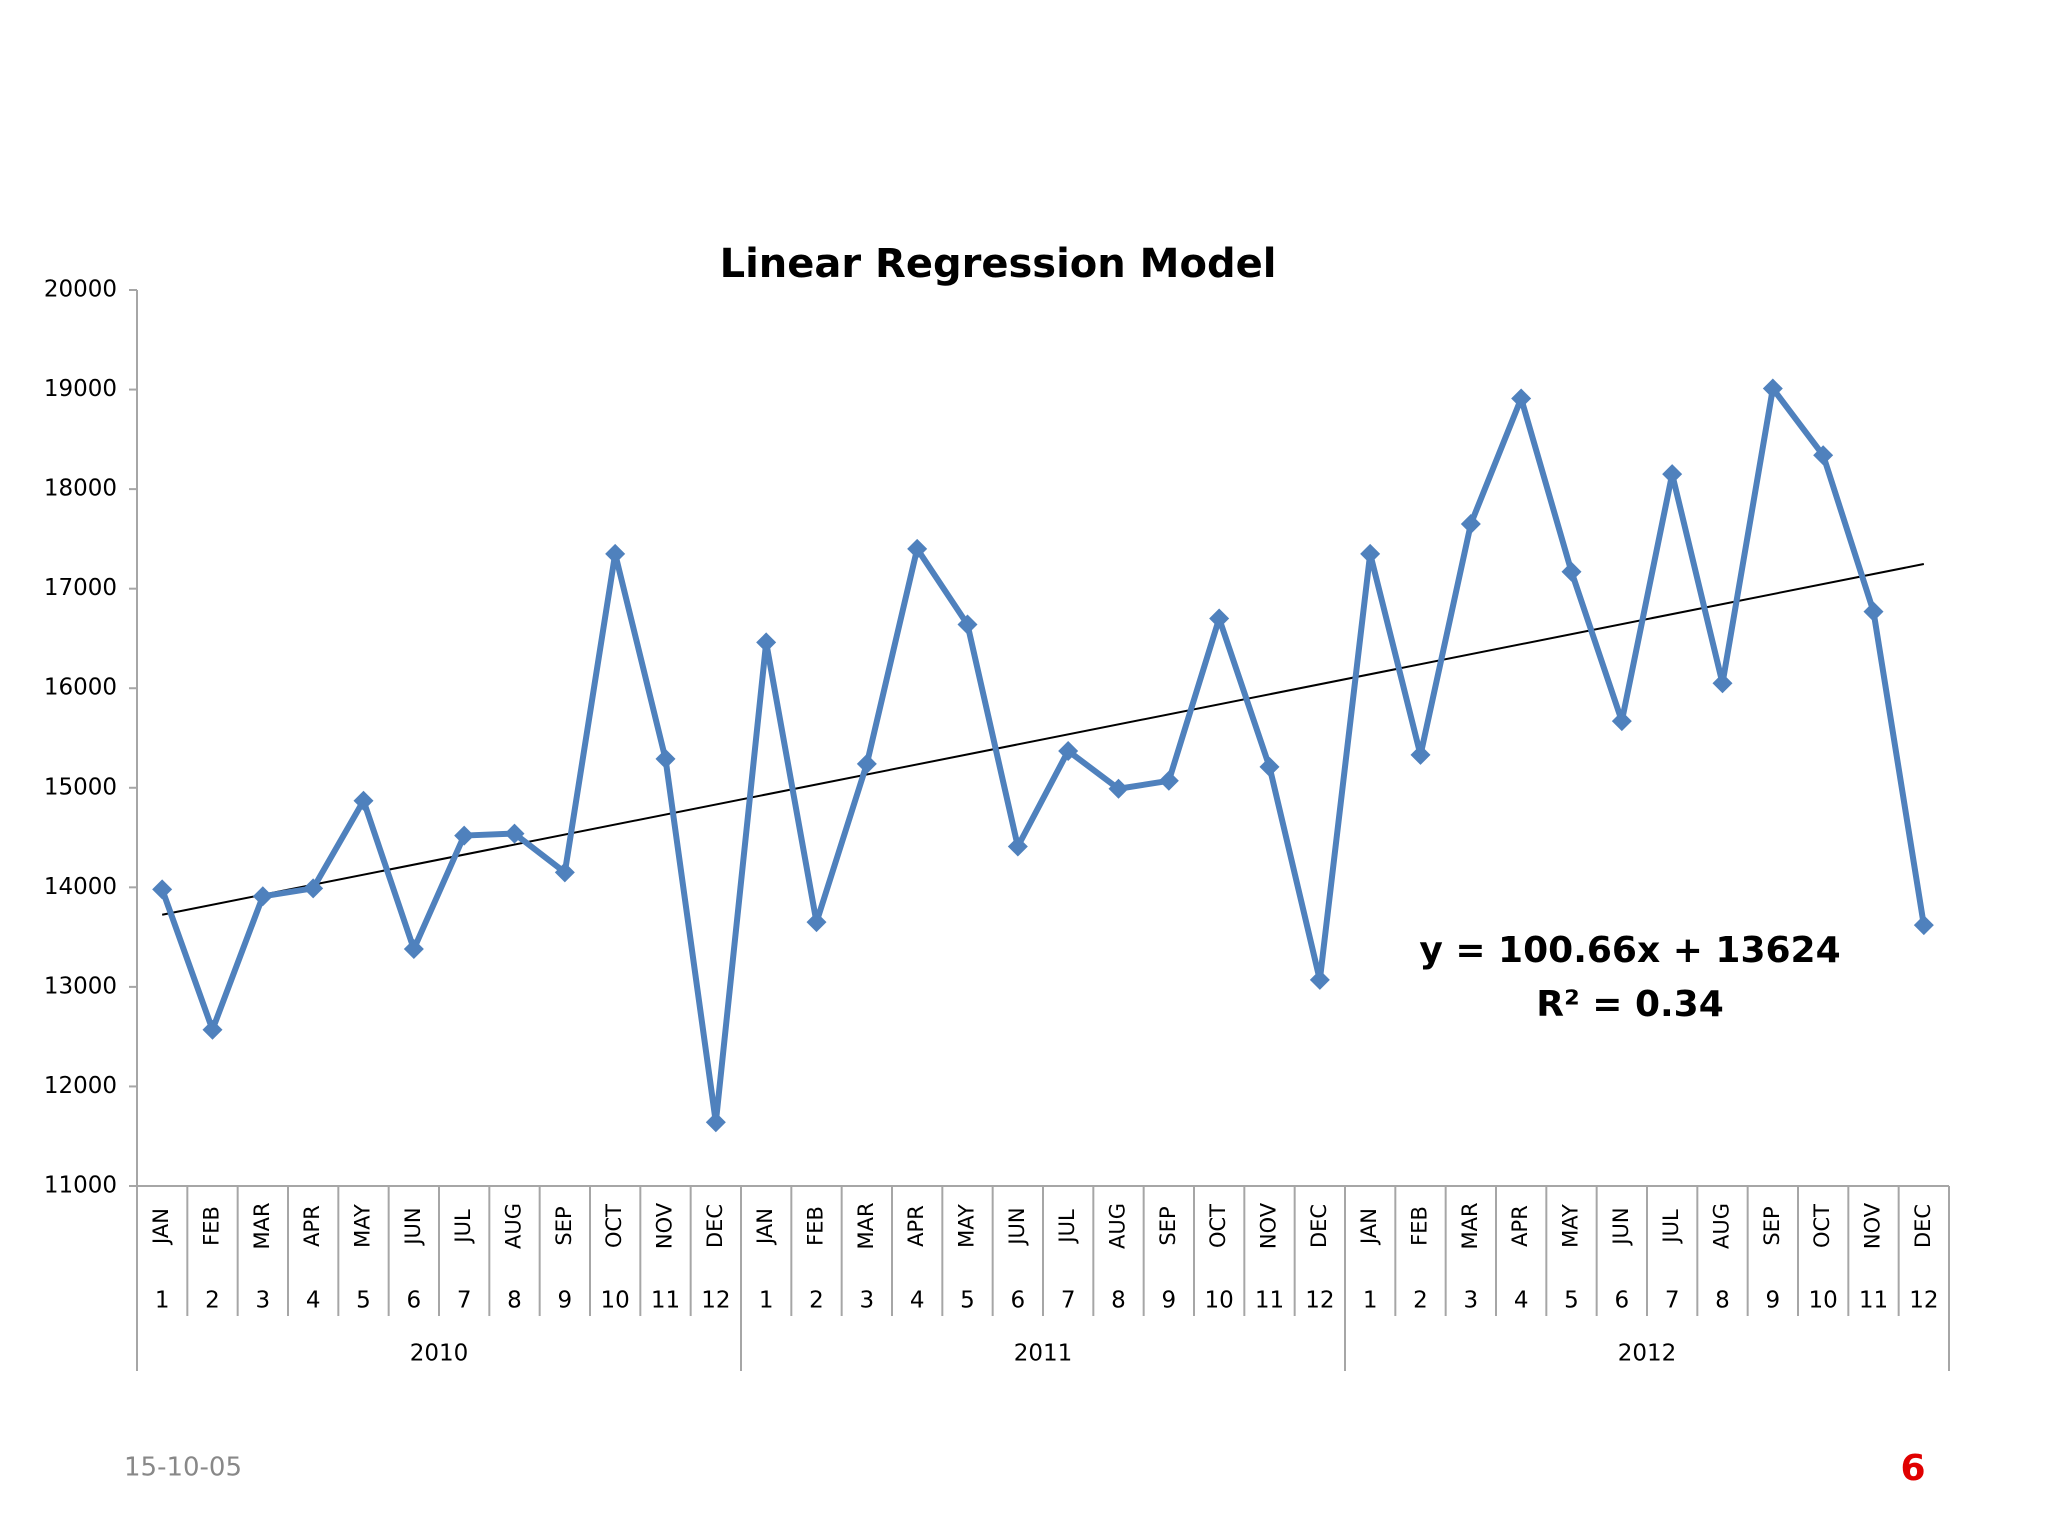 Image resolution: width=2048 pixels, height=1536 pixels. What do you see at coordinates (80, 290) in the screenshot?
I see `y-tick-label: 20000` at bounding box center [80, 290].